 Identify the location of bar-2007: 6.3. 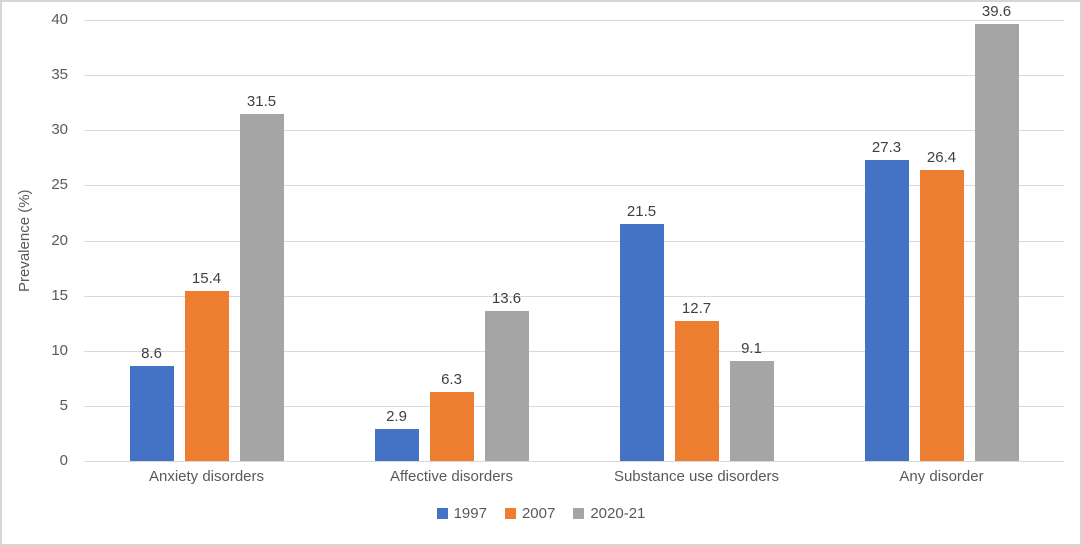
(451, 416).